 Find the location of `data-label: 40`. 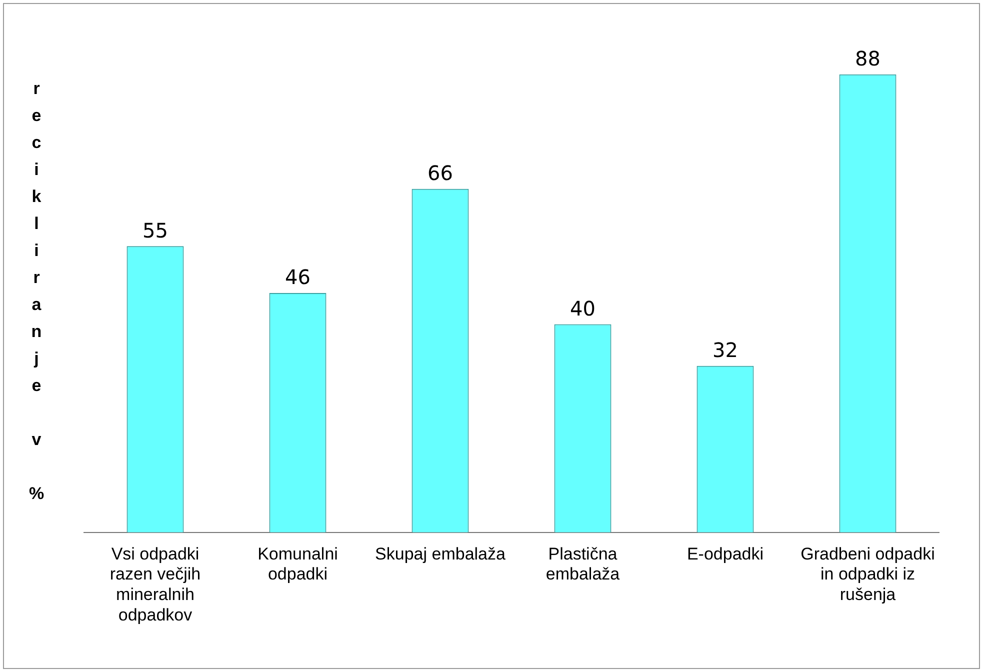

data-label: 40 is located at coordinates (583, 308).